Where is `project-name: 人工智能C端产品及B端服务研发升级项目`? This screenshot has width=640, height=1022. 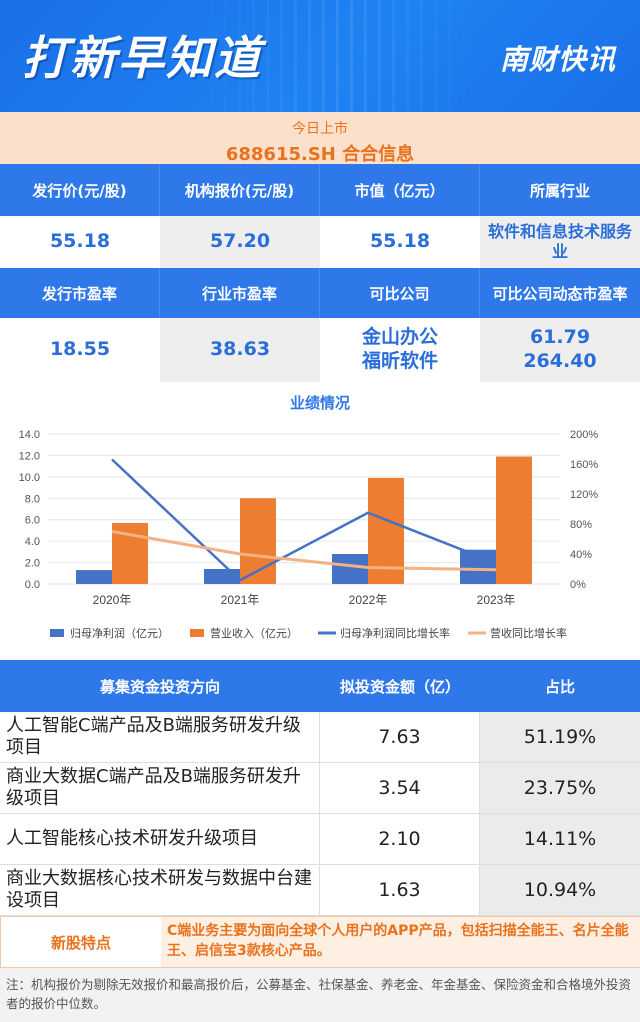 project-name: 人工智能C端产品及B端服务研发升级项目 is located at coordinates (160, 737).